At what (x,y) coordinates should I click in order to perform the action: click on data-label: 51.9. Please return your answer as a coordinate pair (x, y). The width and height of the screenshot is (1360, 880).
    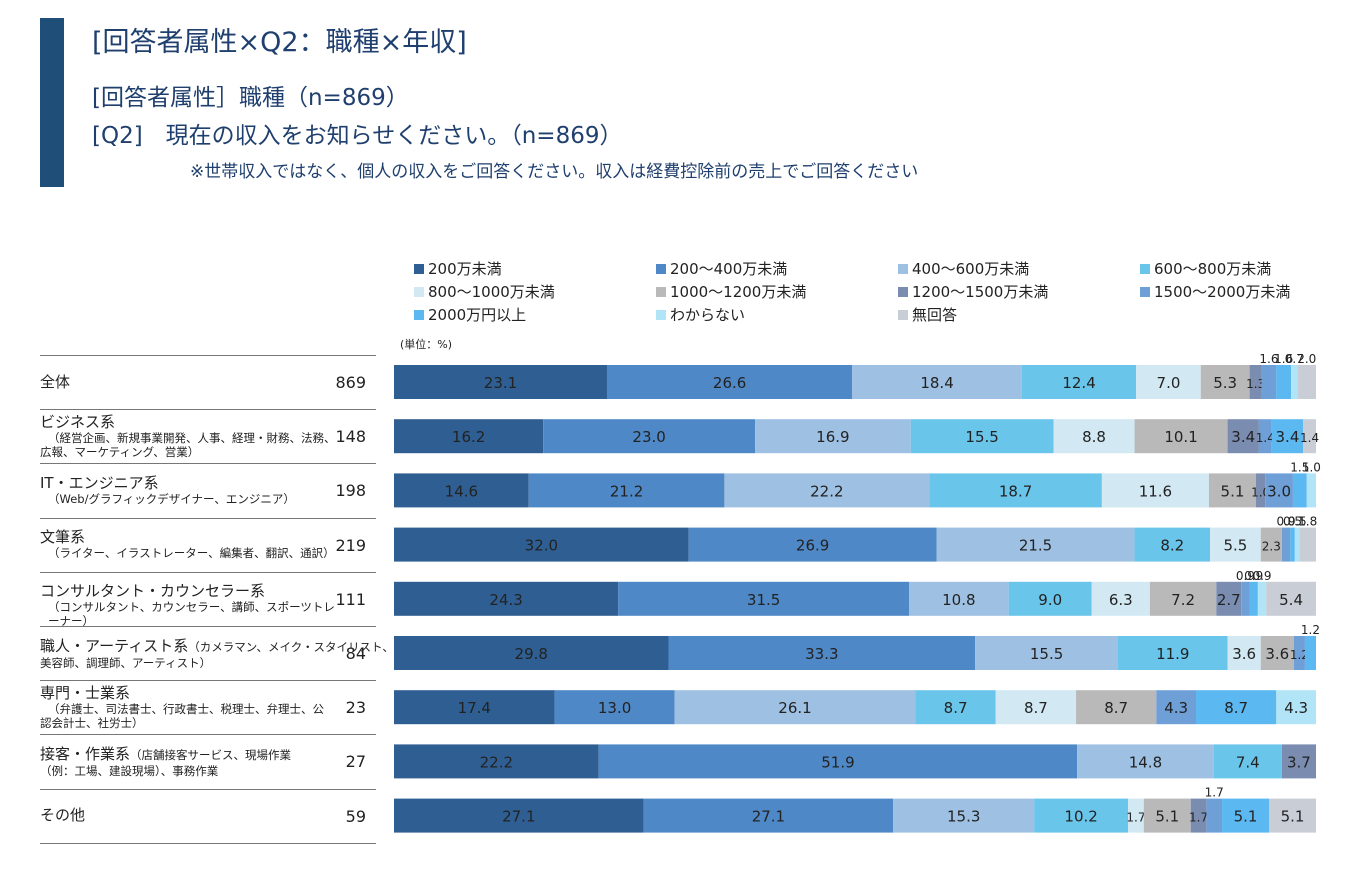
    Looking at the image, I should click on (837, 762).